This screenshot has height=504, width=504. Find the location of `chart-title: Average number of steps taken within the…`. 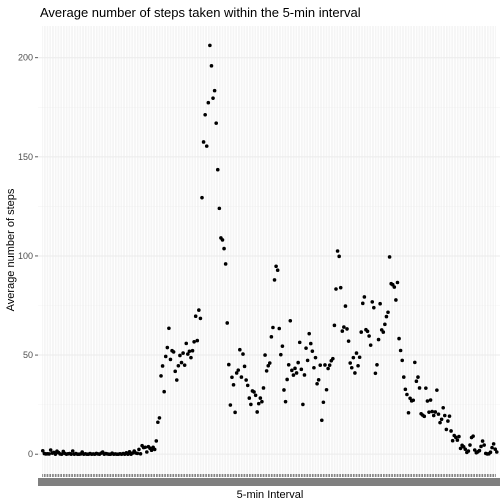

chart-title: Average number of steps taken within the… is located at coordinates (200, 12).